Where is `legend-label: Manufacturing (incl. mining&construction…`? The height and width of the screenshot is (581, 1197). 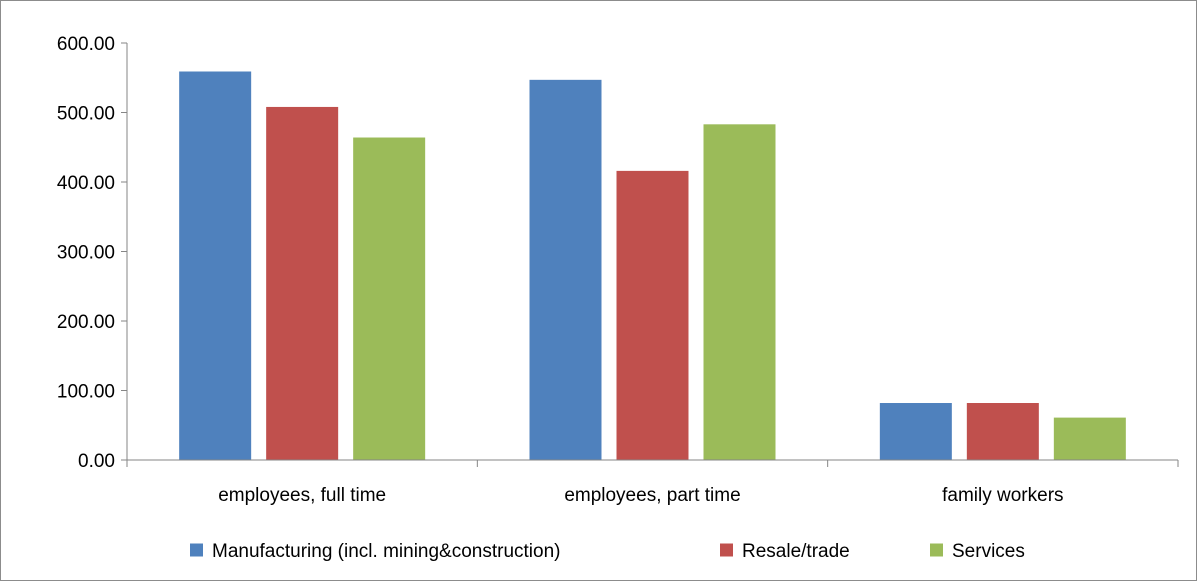 legend-label: Manufacturing (incl. mining&construction… is located at coordinates (386, 551).